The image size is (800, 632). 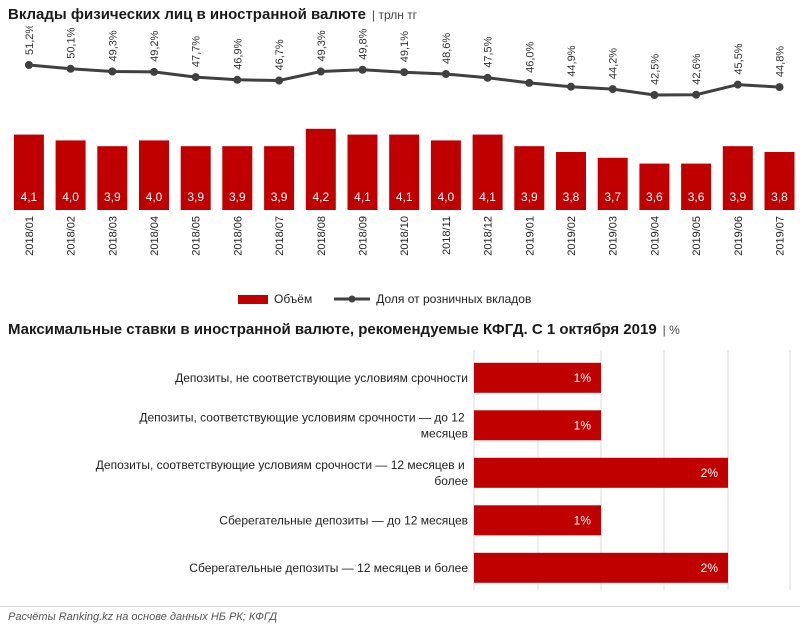 I want to click on share-label: 50,1%, so click(x=72, y=42).